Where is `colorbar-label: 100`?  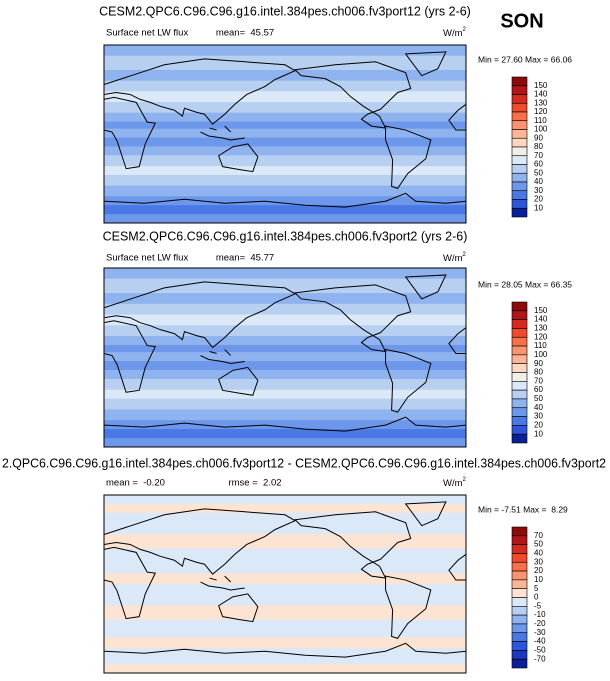
colorbar-label: 100 is located at coordinates (541, 354).